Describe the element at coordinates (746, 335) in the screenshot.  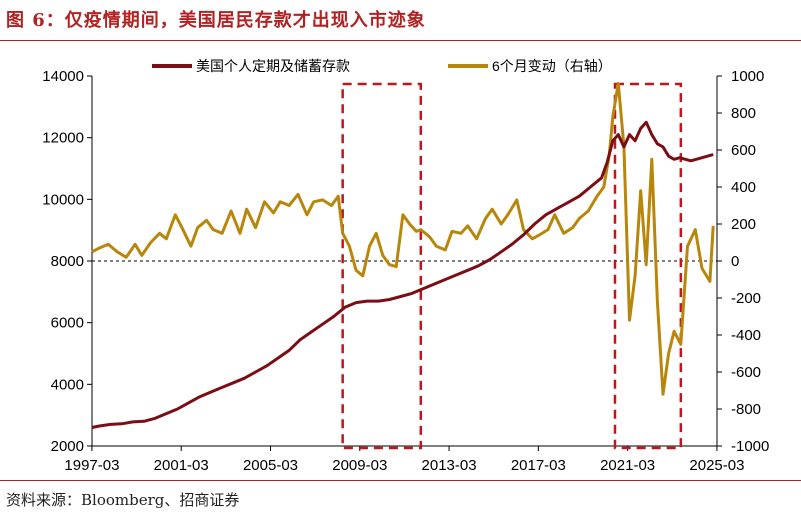
I see `right-tick-label: -400` at that location.